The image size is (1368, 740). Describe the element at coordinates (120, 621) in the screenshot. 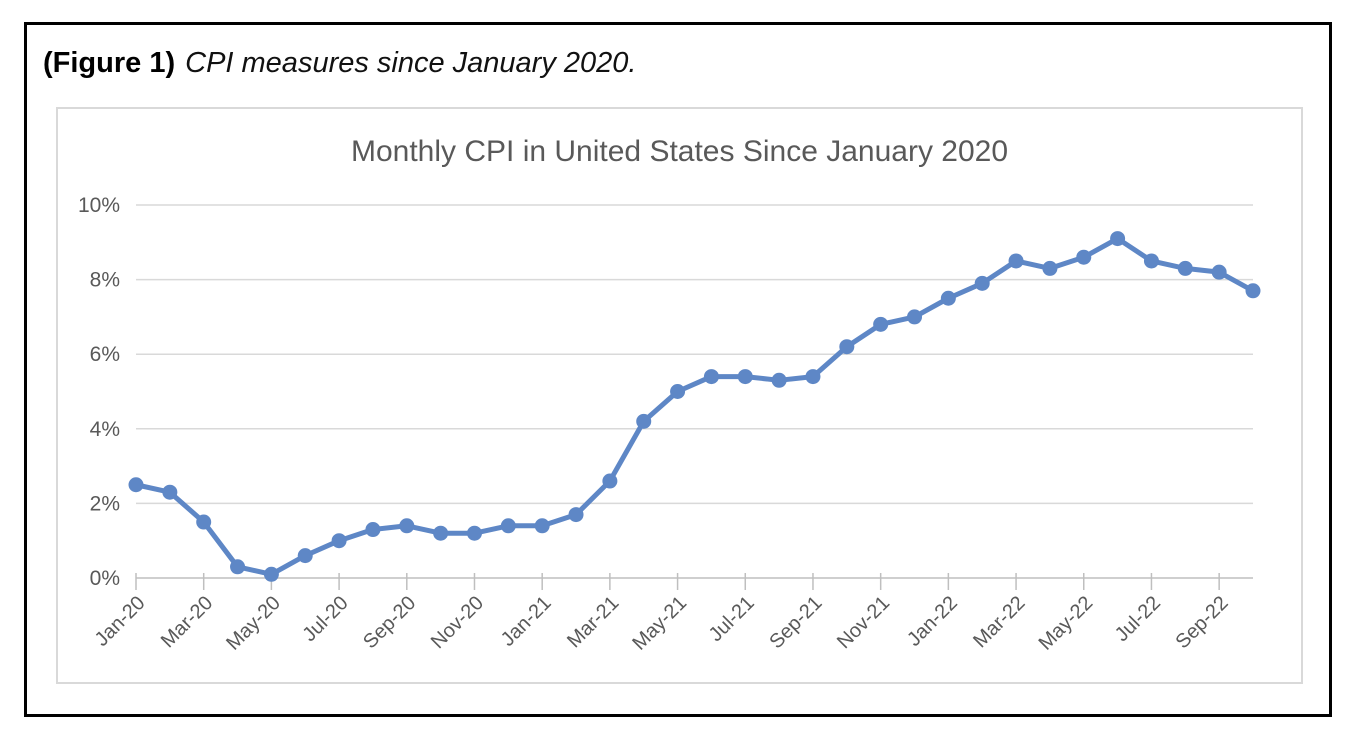

I see `x-tick-label: Jan-20` at that location.